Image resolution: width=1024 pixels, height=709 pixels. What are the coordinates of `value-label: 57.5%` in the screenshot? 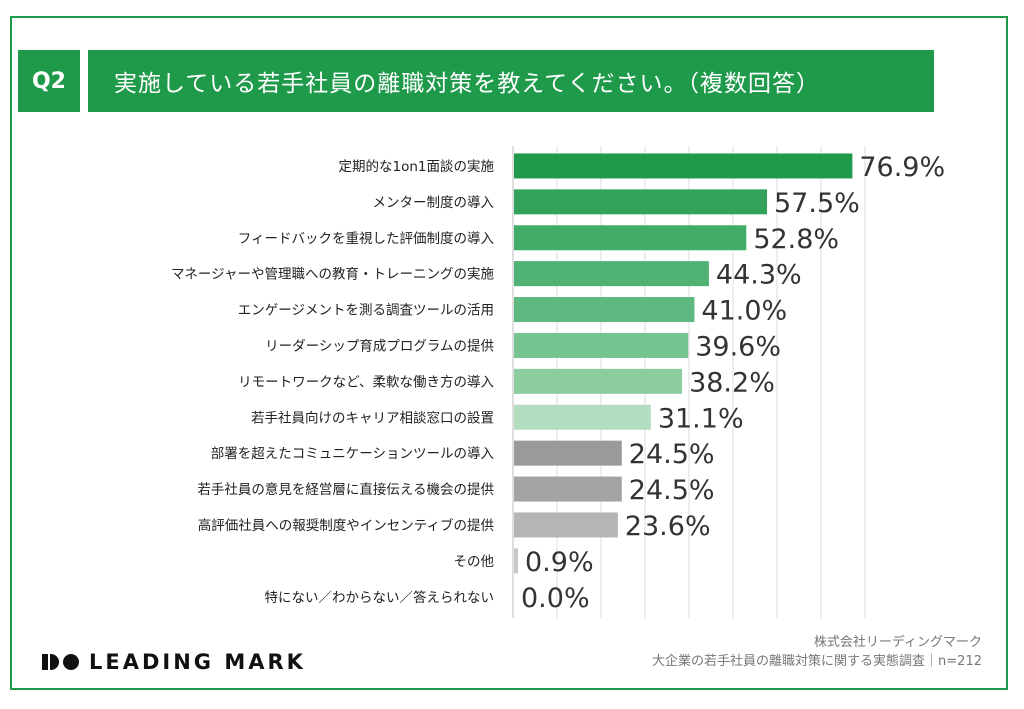 It's located at (817, 203).